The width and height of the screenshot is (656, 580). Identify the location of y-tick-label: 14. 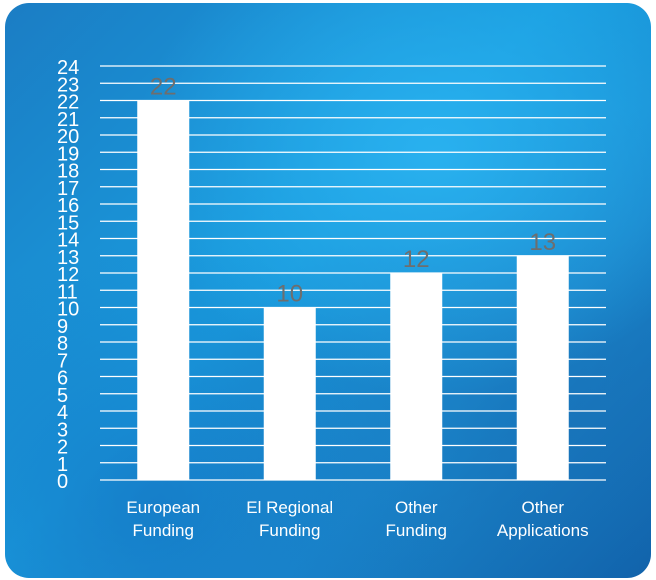
(68, 241).